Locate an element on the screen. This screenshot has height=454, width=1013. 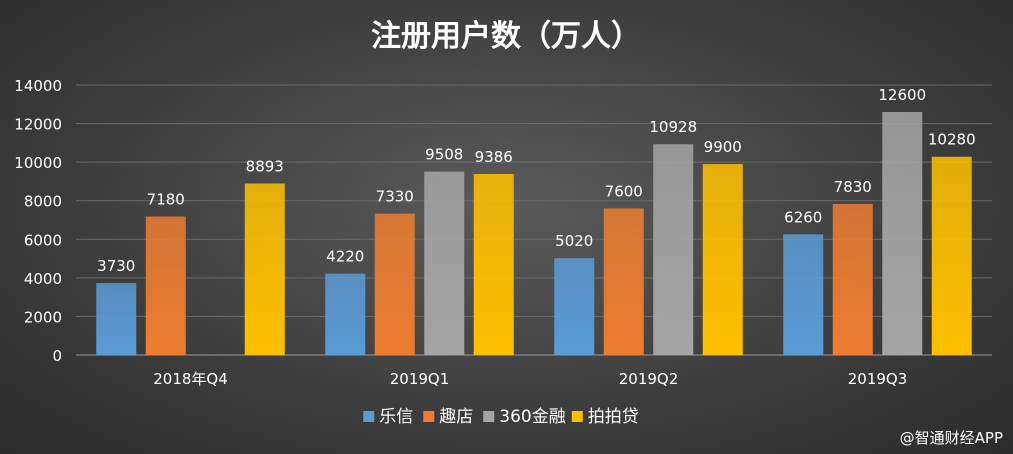
x-axis: 2018年Q4 2019Q1 2019Q2 2019Q3 is located at coordinates (530, 379).